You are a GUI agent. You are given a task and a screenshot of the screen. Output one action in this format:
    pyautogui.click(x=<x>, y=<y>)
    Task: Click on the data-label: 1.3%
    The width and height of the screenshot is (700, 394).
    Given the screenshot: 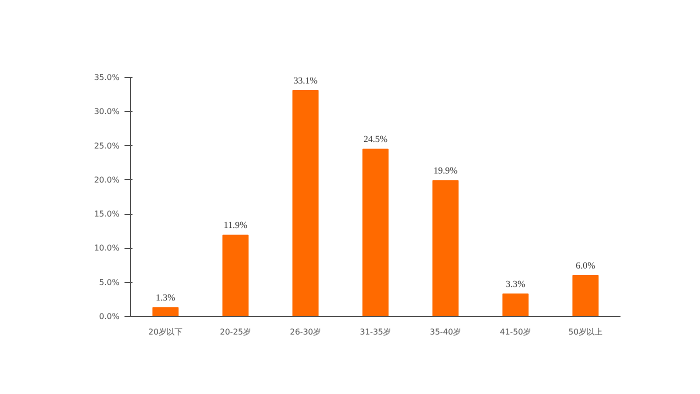 What is the action you would take?
    pyautogui.click(x=166, y=299)
    